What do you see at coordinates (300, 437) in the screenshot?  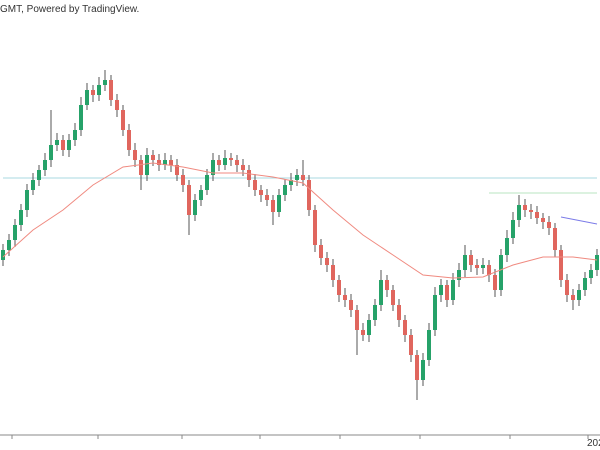 I see `x-ticks` at bounding box center [300, 437].